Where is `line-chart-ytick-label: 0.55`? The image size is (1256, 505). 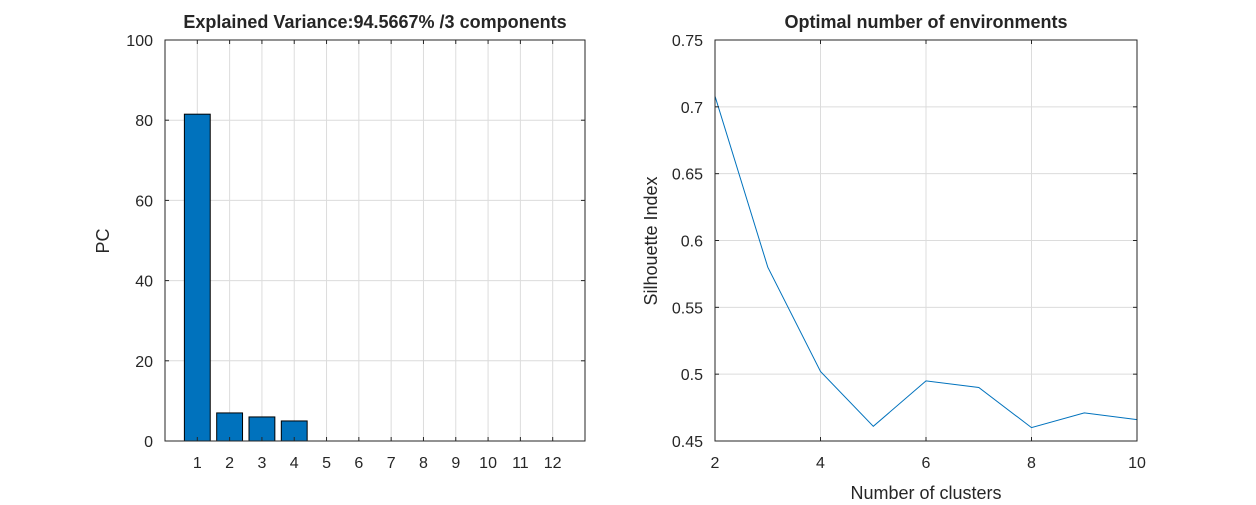
line-chart-ytick-label: 0.55 is located at coordinates (687, 308).